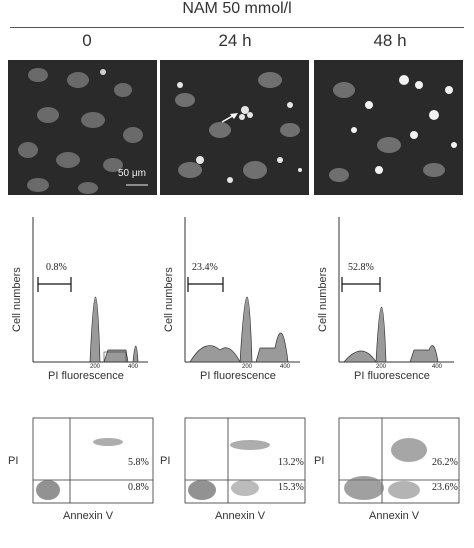  I want to click on micrograph-0h: 50 μm, so click(82, 127).